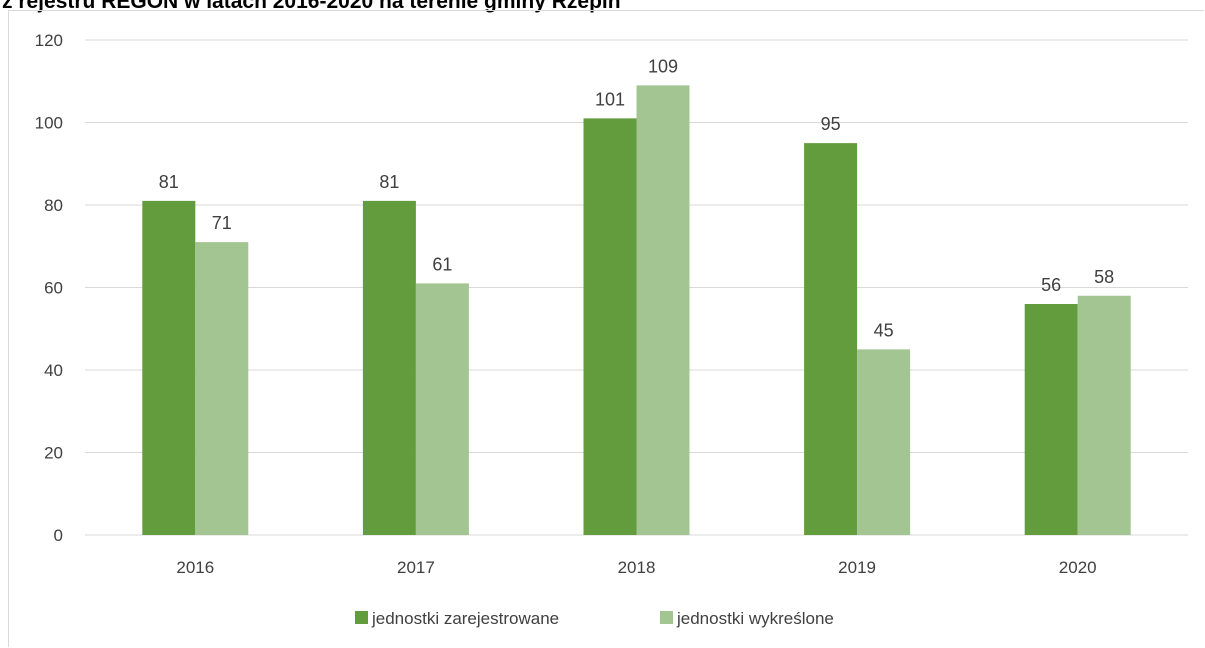  What do you see at coordinates (465, 618) in the screenshot?
I see `legend-label-registered: jednostki zarejestrowane` at bounding box center [465, 618].